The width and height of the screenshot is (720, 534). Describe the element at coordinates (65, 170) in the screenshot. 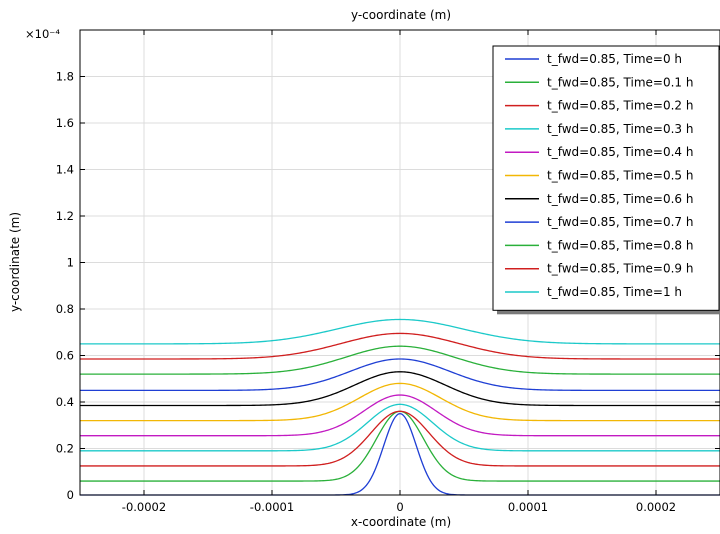

I see `y-tick-label: 1.4` at that location.